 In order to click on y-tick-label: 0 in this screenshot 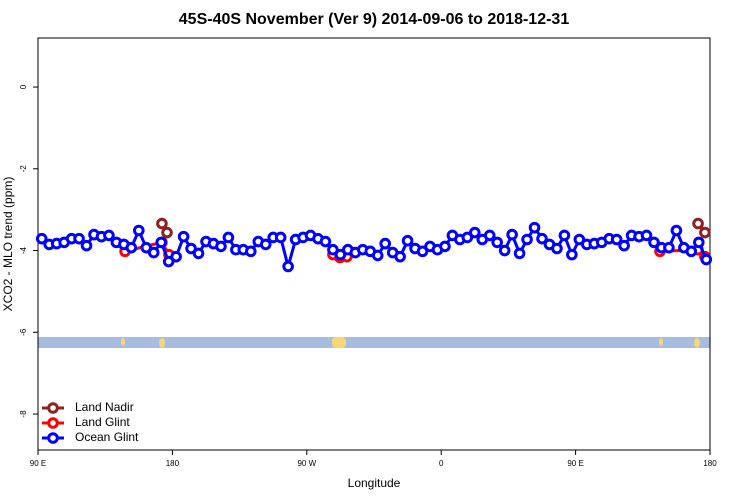, I will do `click(23, 86)`.